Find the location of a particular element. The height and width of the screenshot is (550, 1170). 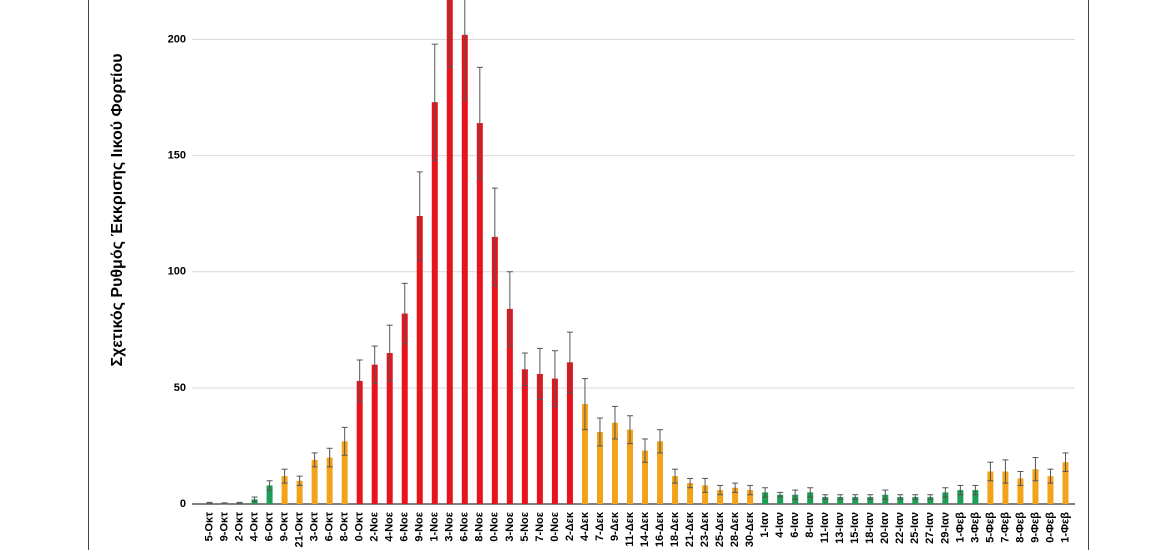

x-tick-label: 8-Οκτ is located at coordinates (345, 526).